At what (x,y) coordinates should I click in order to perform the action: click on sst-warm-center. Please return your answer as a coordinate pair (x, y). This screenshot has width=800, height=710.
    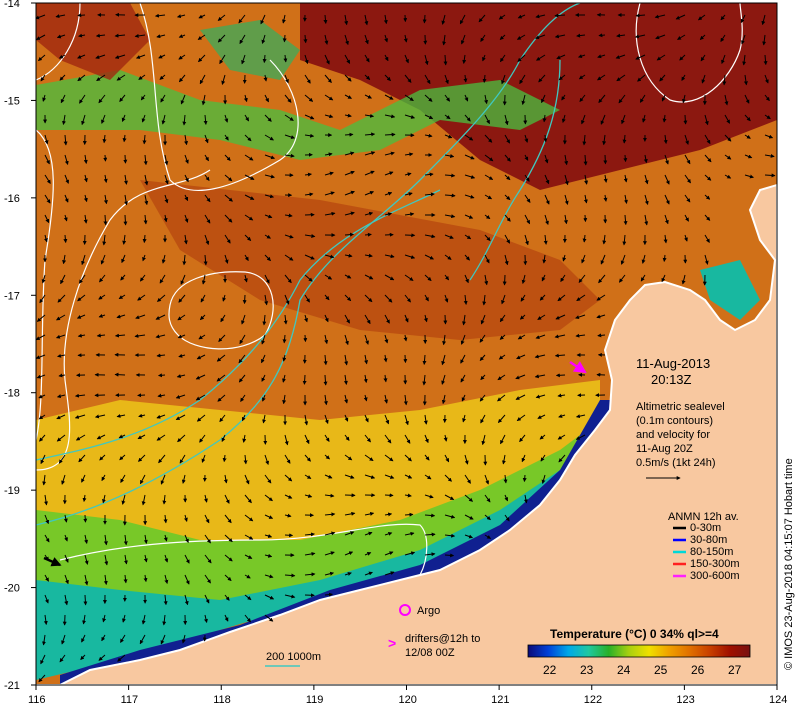
    Looking at the image, I should click on (370, 260).